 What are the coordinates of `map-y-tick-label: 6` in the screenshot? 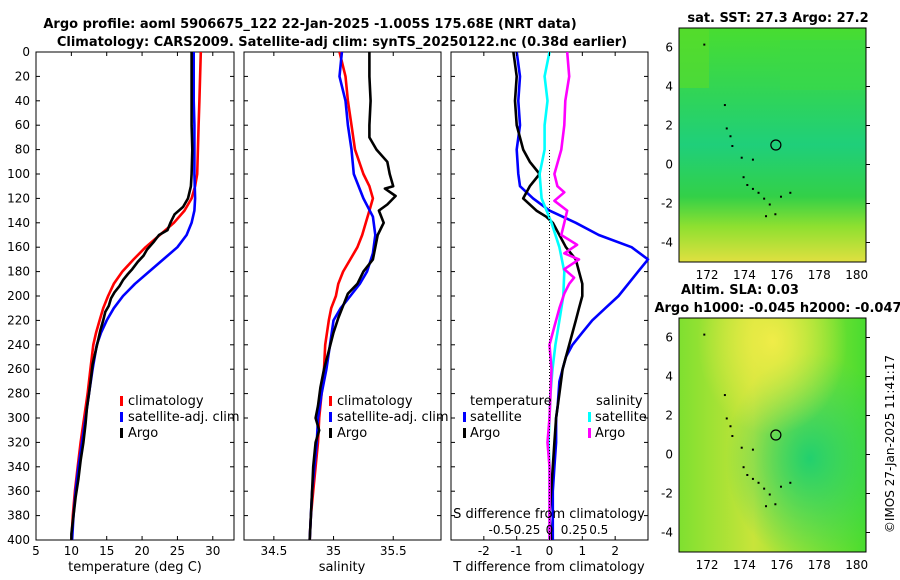 It's located at (669, 48).